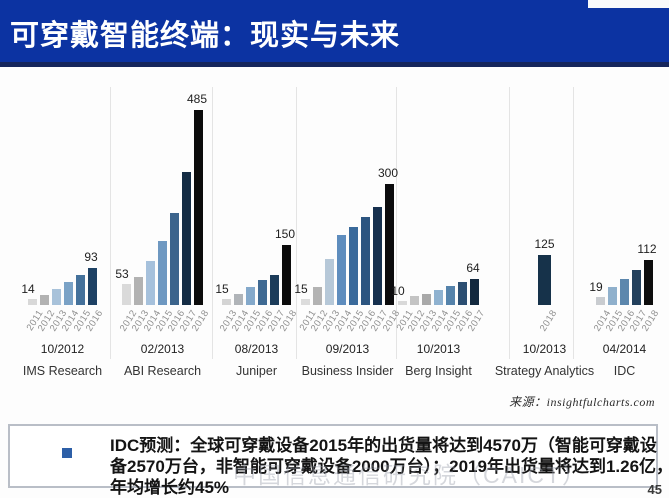  I want to click on value-label: 14, so click(28, 289).